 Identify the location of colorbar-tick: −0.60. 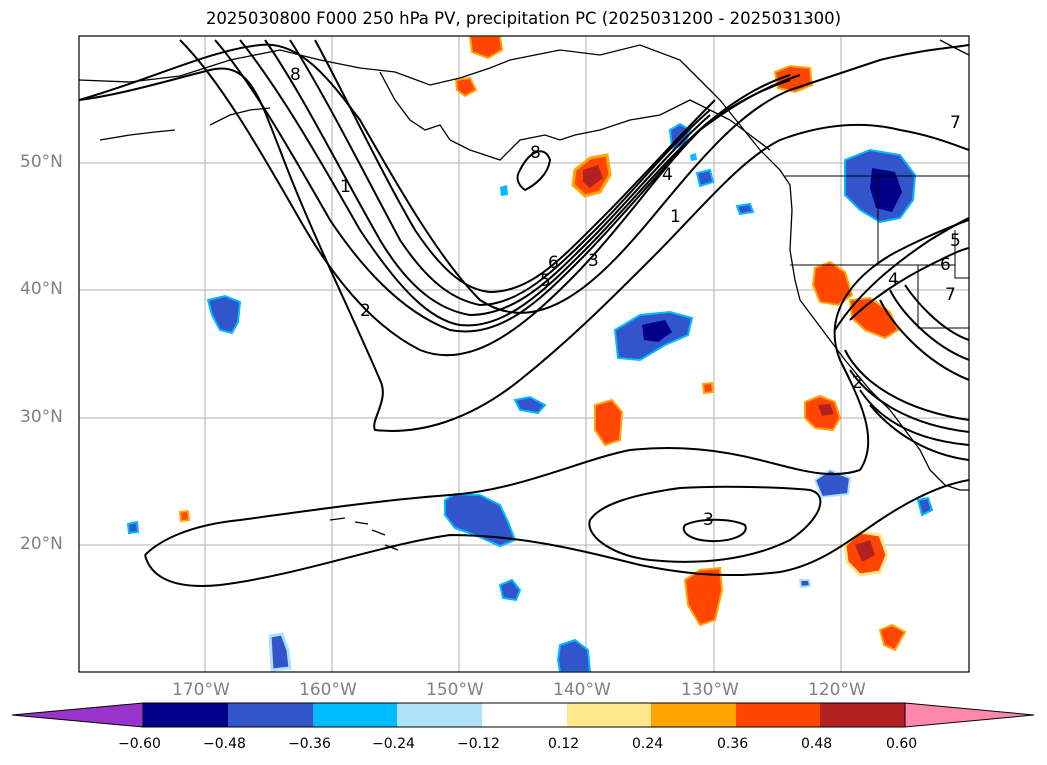
(139, 744).